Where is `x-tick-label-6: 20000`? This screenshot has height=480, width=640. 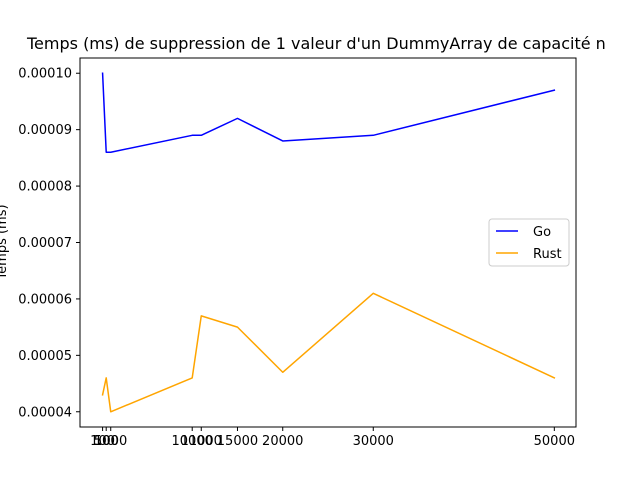
x-tick-label-6: 20000 is located at coordinates (282, 441).